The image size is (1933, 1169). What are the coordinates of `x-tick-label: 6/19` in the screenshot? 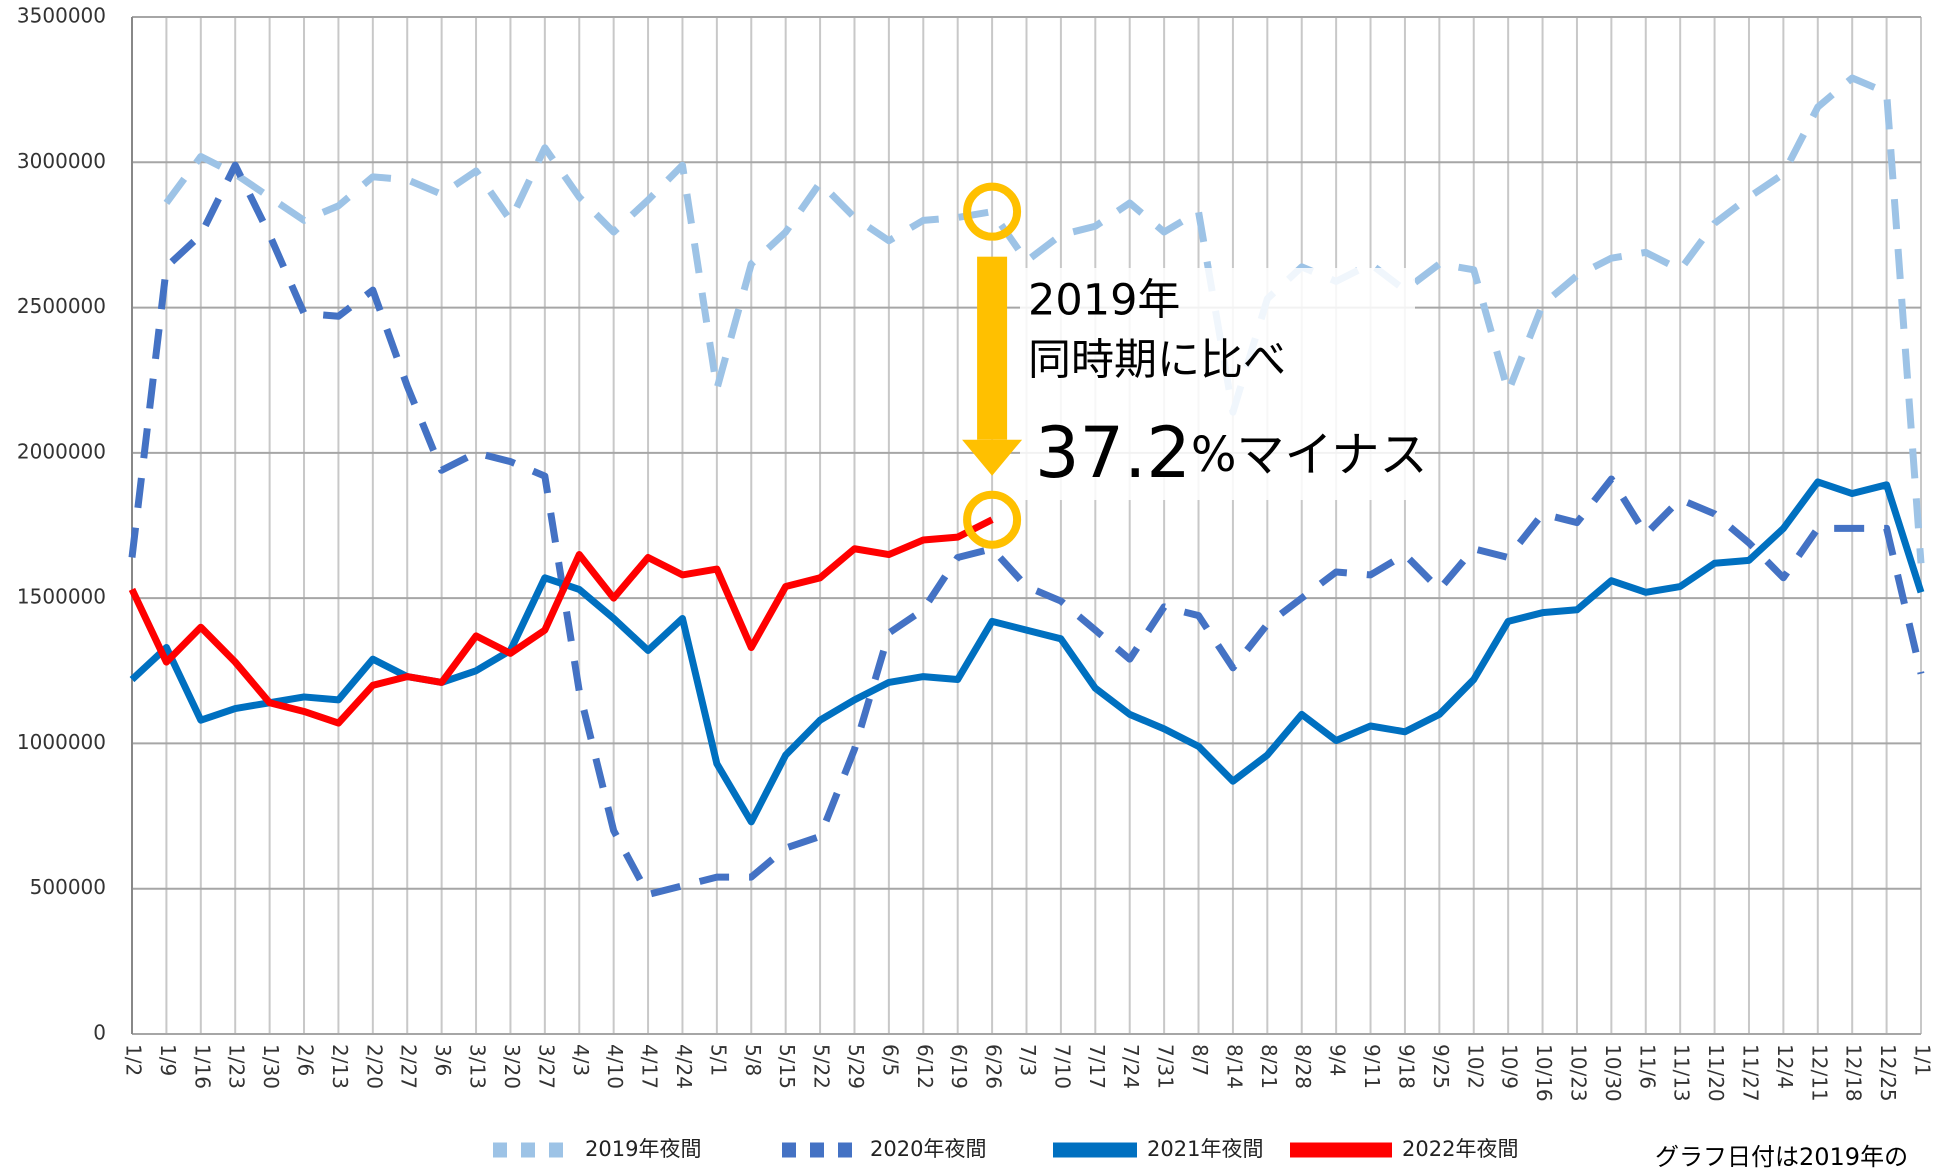 It's located at (959, 1066).